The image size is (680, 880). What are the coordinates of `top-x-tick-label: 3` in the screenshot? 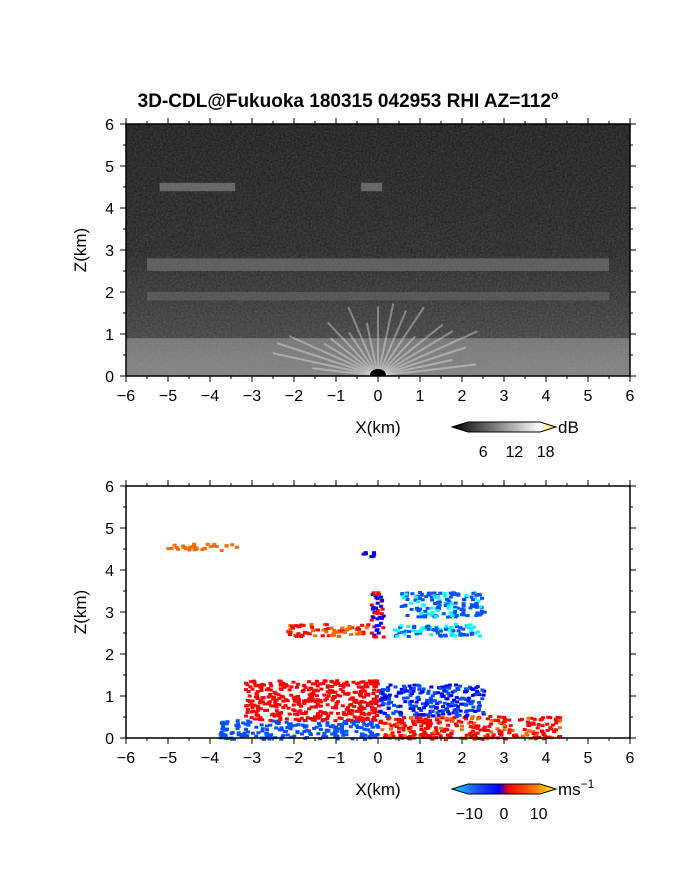 It's located at (504, 396).